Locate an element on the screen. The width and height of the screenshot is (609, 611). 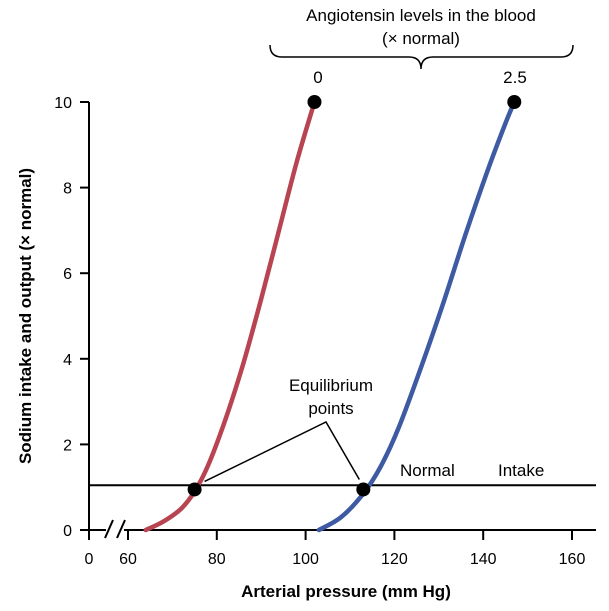
equilibrium-pointer is located at coordinates (282, 452).